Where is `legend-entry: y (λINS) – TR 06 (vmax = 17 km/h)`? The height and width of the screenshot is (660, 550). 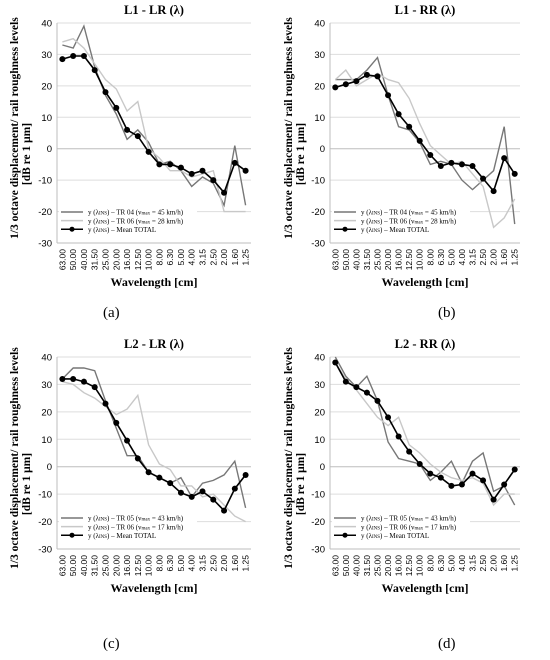 legend-entry: y (λINS) – TR 06 (vmax = 17 km/h) is located at coordinates (136, 527).